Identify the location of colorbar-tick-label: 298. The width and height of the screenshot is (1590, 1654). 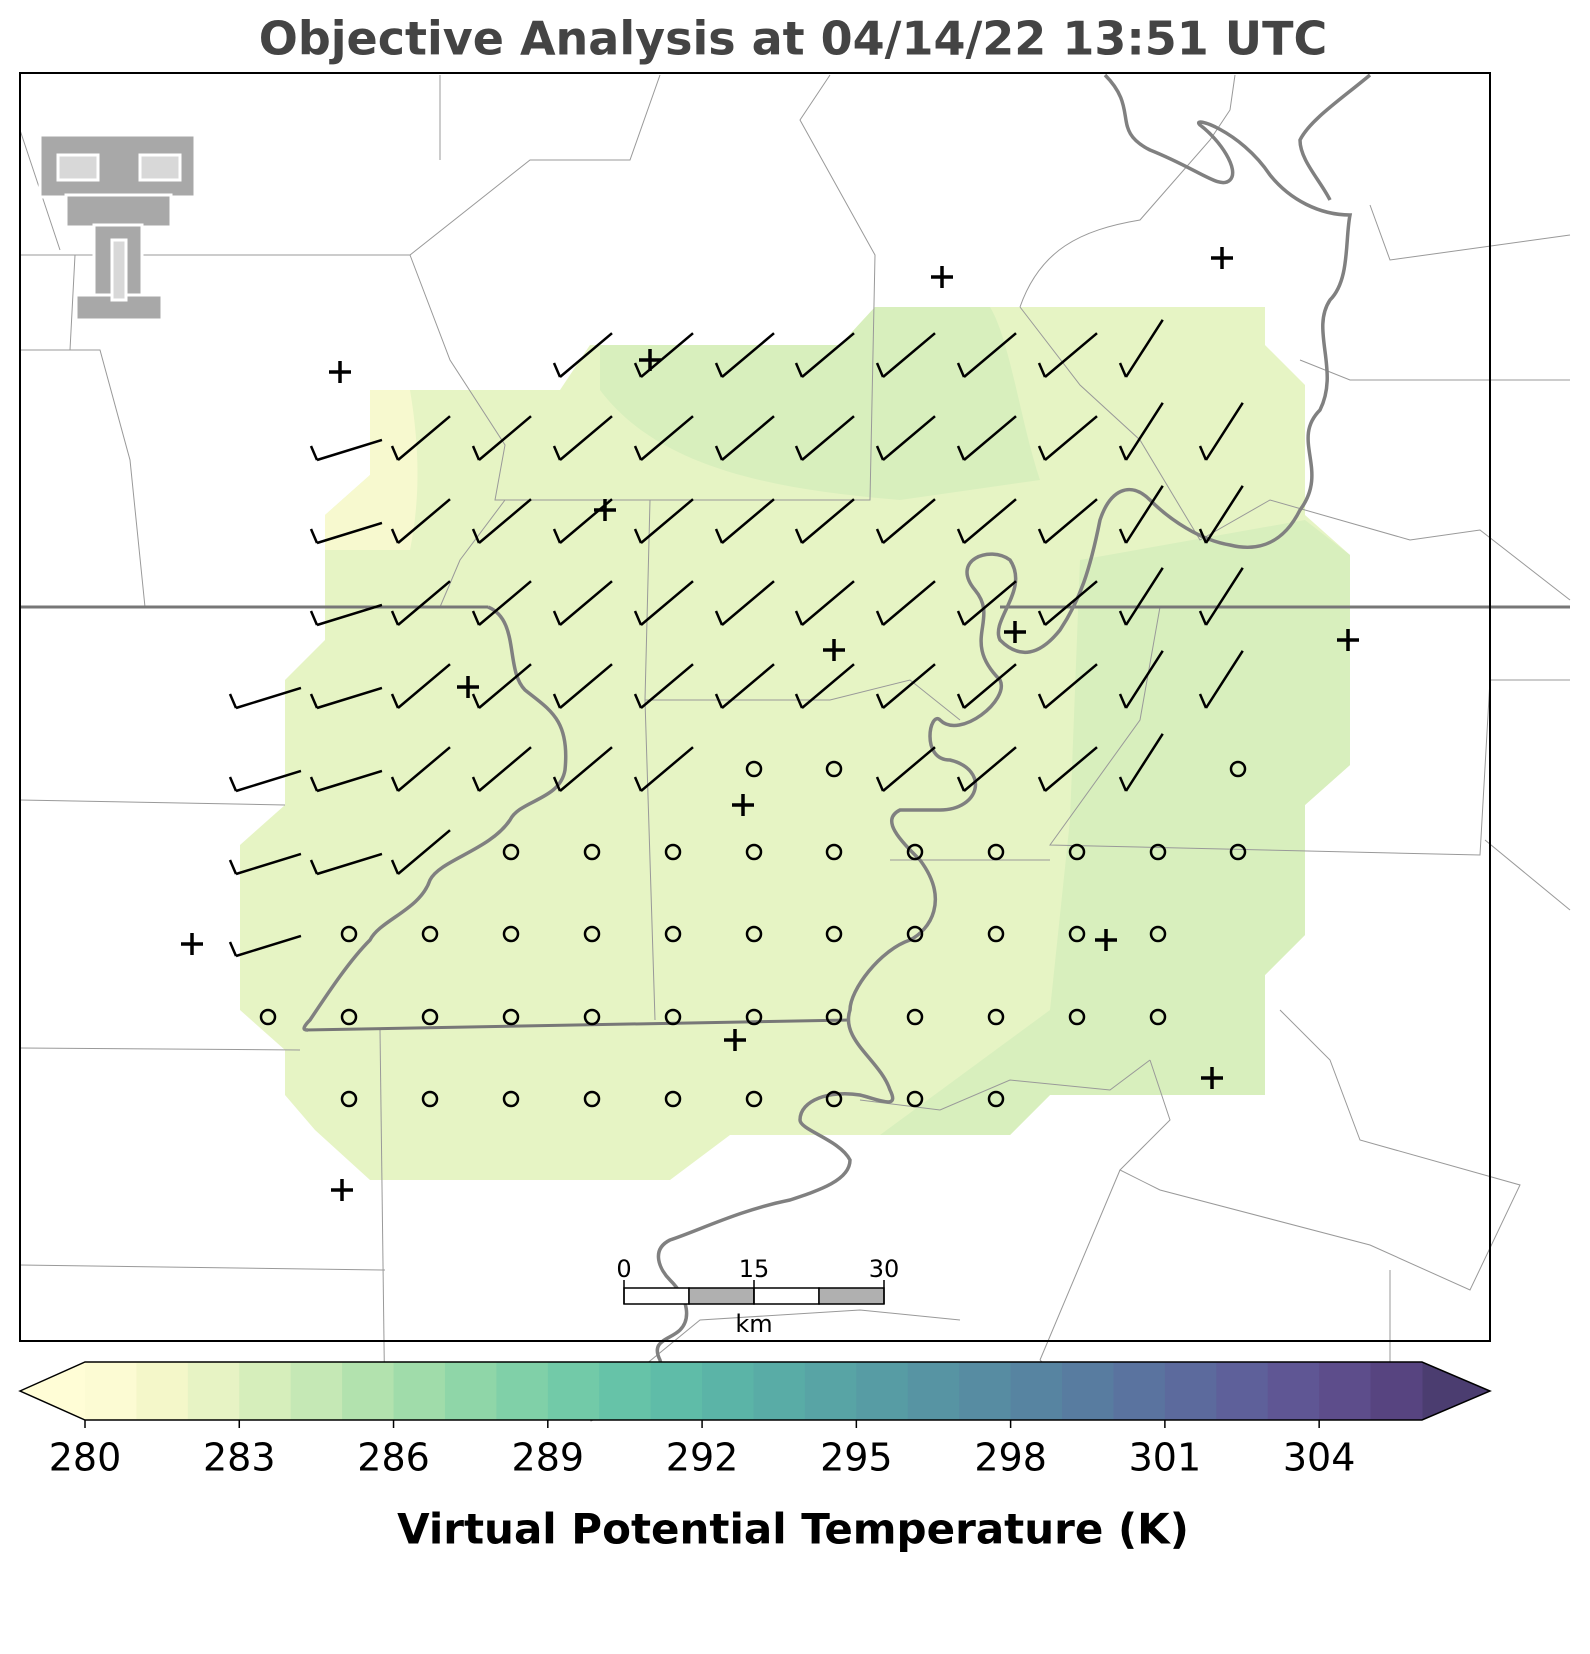
(1010, 1458).